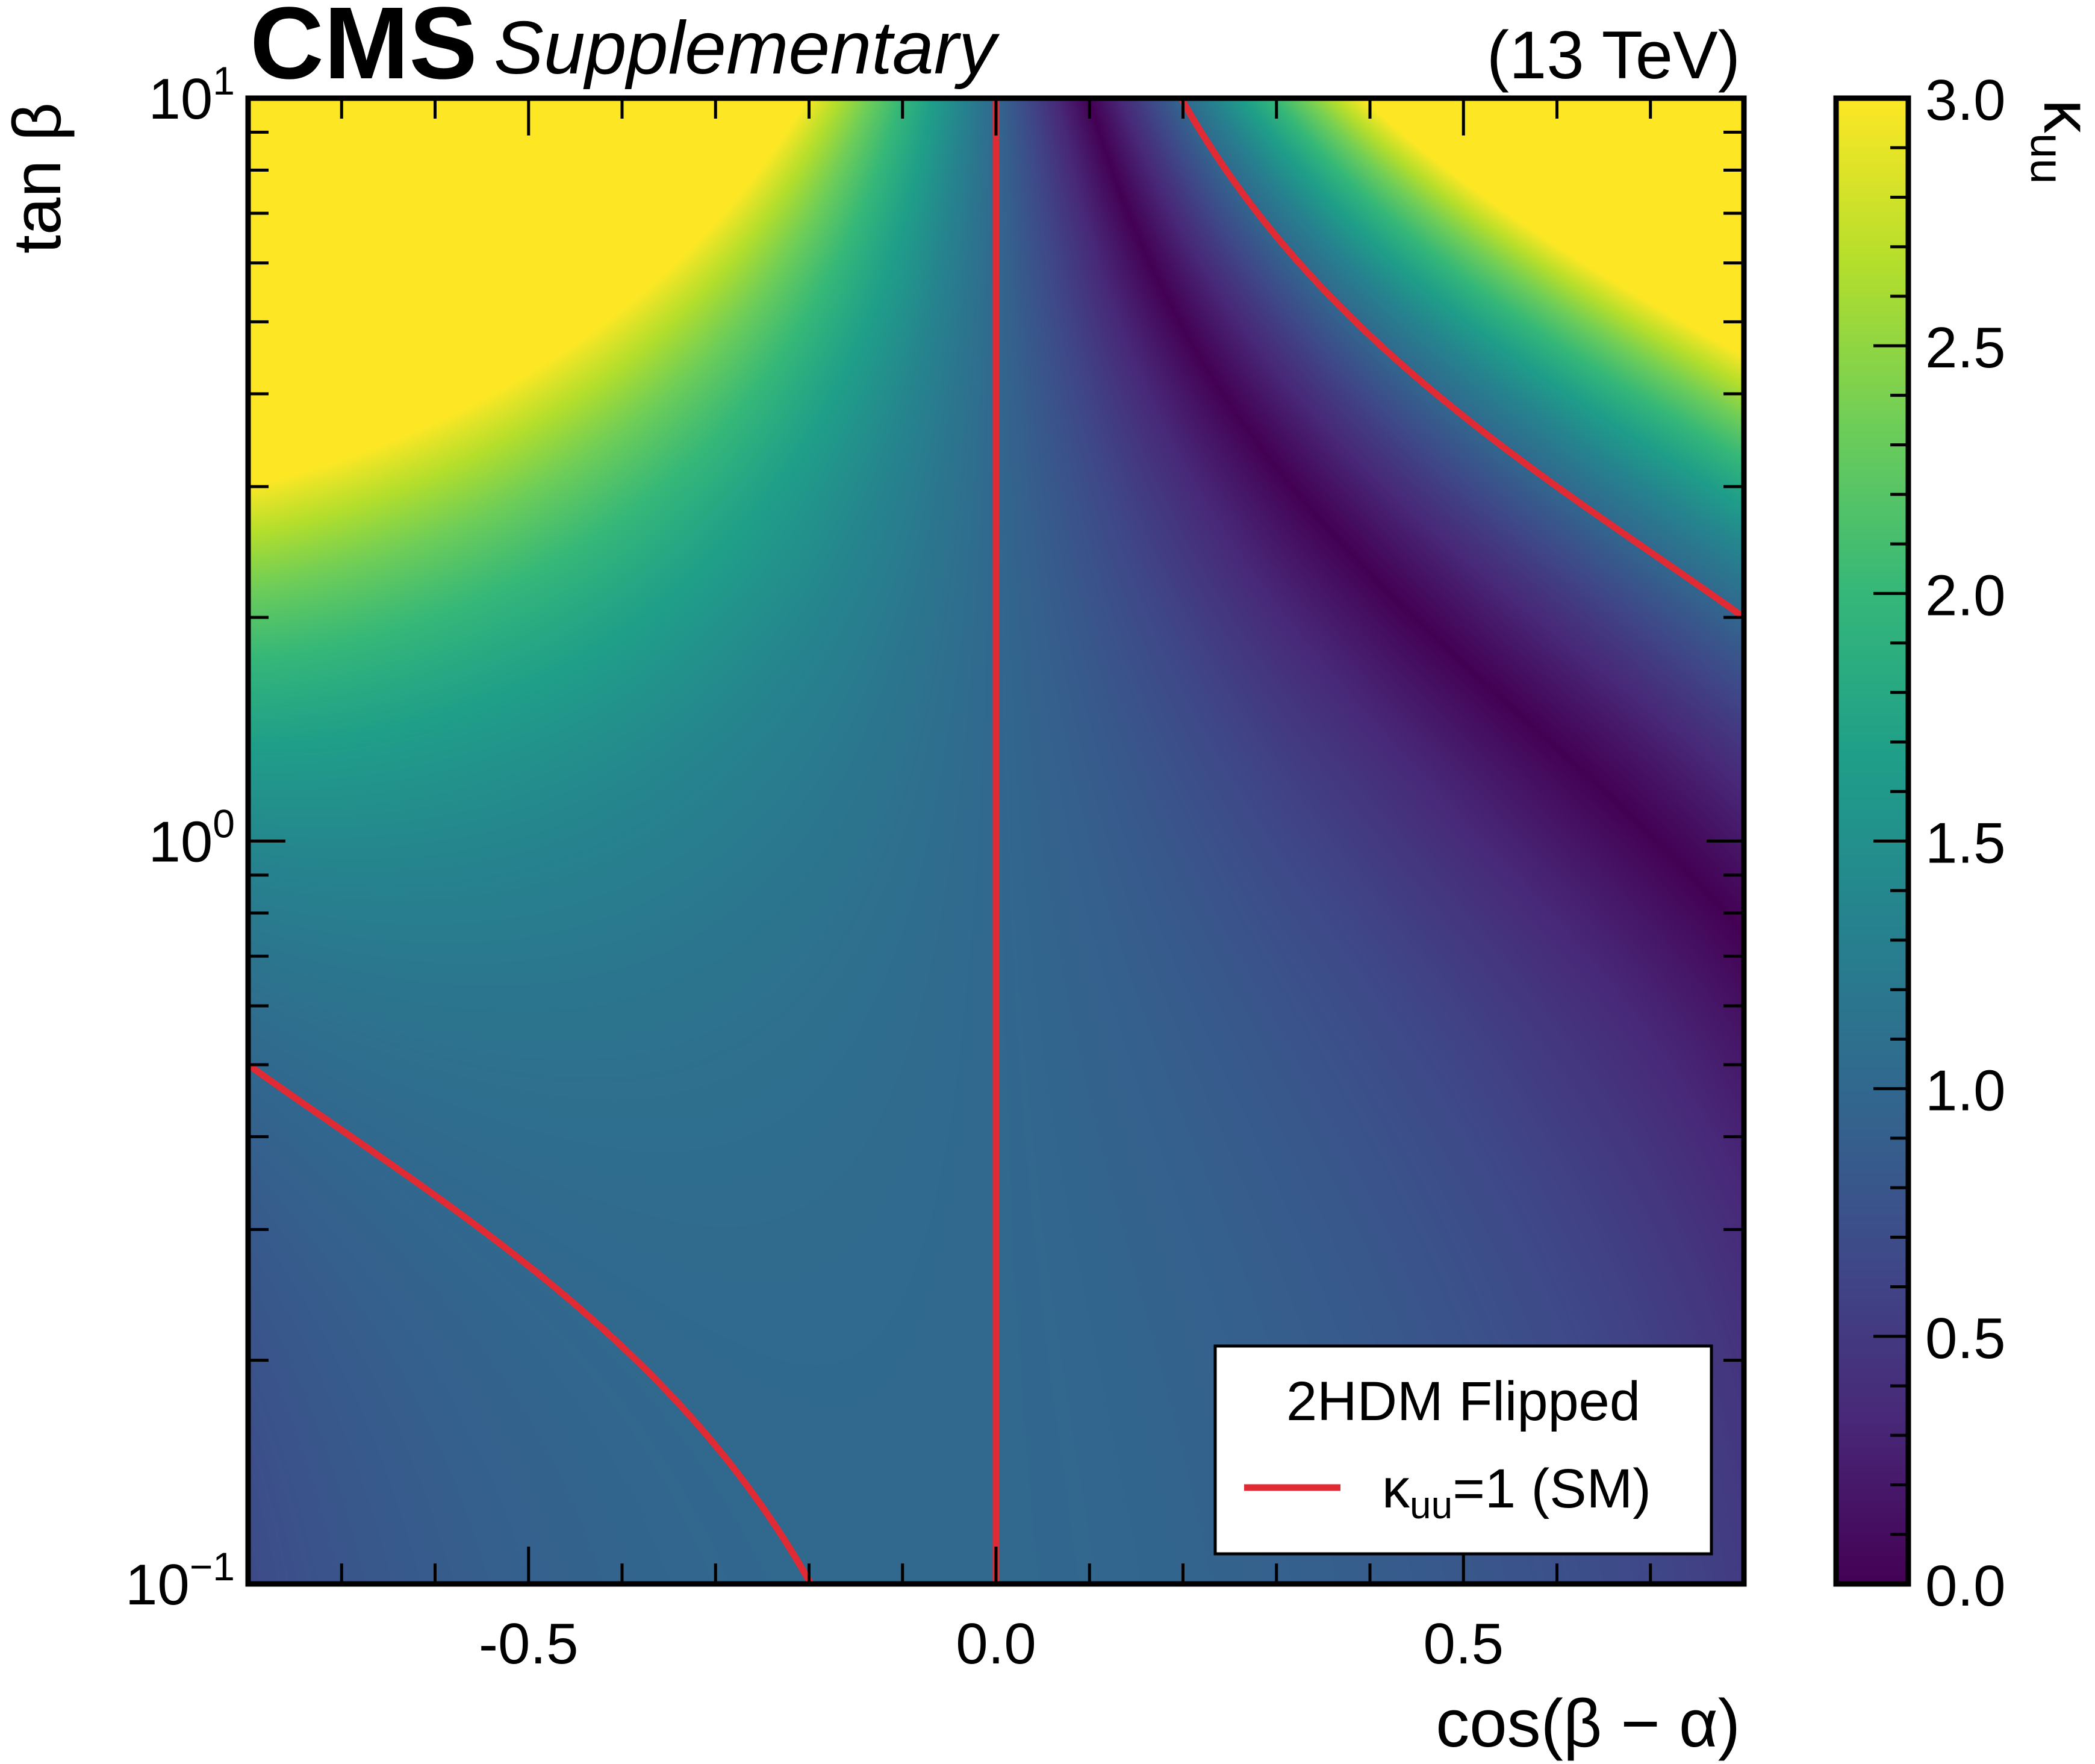 The height and width of the screenshot is (1764, 2095). I want to click on energy-label: (13 TeV), so click(1613, 55).